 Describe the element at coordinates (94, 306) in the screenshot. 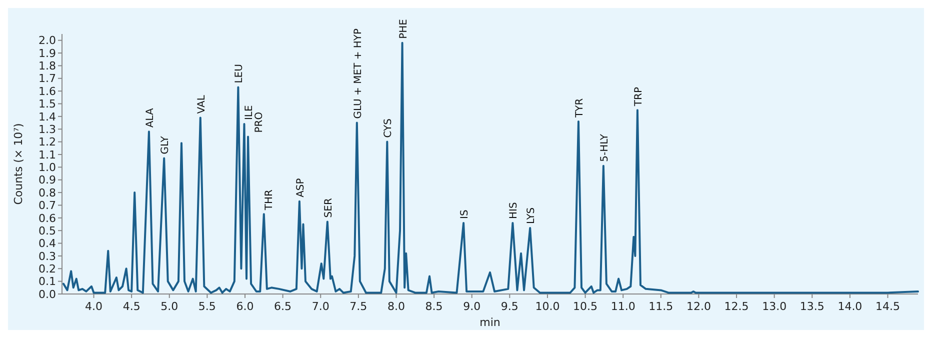

I see `x-tick-label: 4.0` at that location.